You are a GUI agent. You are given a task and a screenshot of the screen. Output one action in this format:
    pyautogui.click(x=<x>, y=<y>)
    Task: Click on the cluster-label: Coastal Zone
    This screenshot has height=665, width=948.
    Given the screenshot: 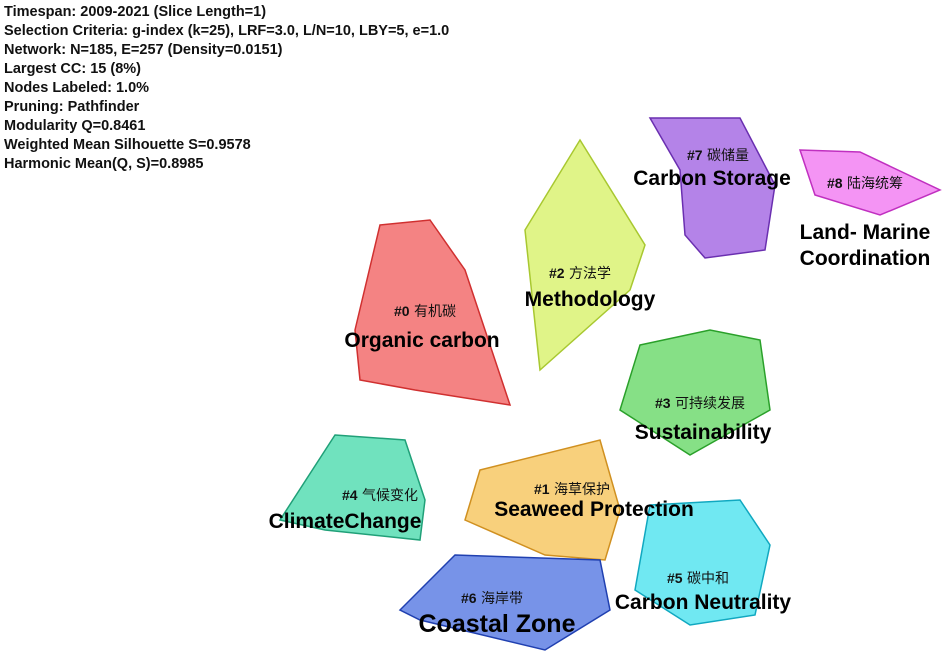 What is the action you would take?
    pyautogui.click(x=497, y=624)
    